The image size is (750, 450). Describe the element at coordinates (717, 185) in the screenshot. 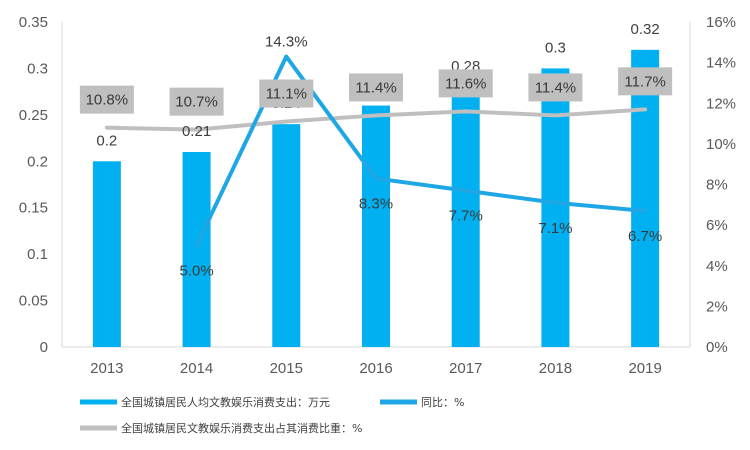

I see `y-right-tick-label: 8%` at that location.